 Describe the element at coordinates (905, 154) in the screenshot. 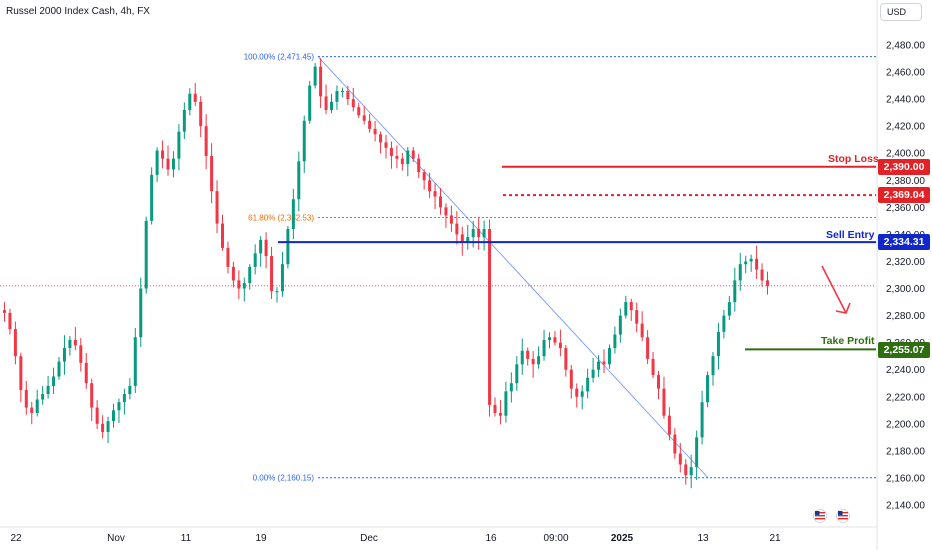

I see `price-axis-tick: 2,400.00` at that location.